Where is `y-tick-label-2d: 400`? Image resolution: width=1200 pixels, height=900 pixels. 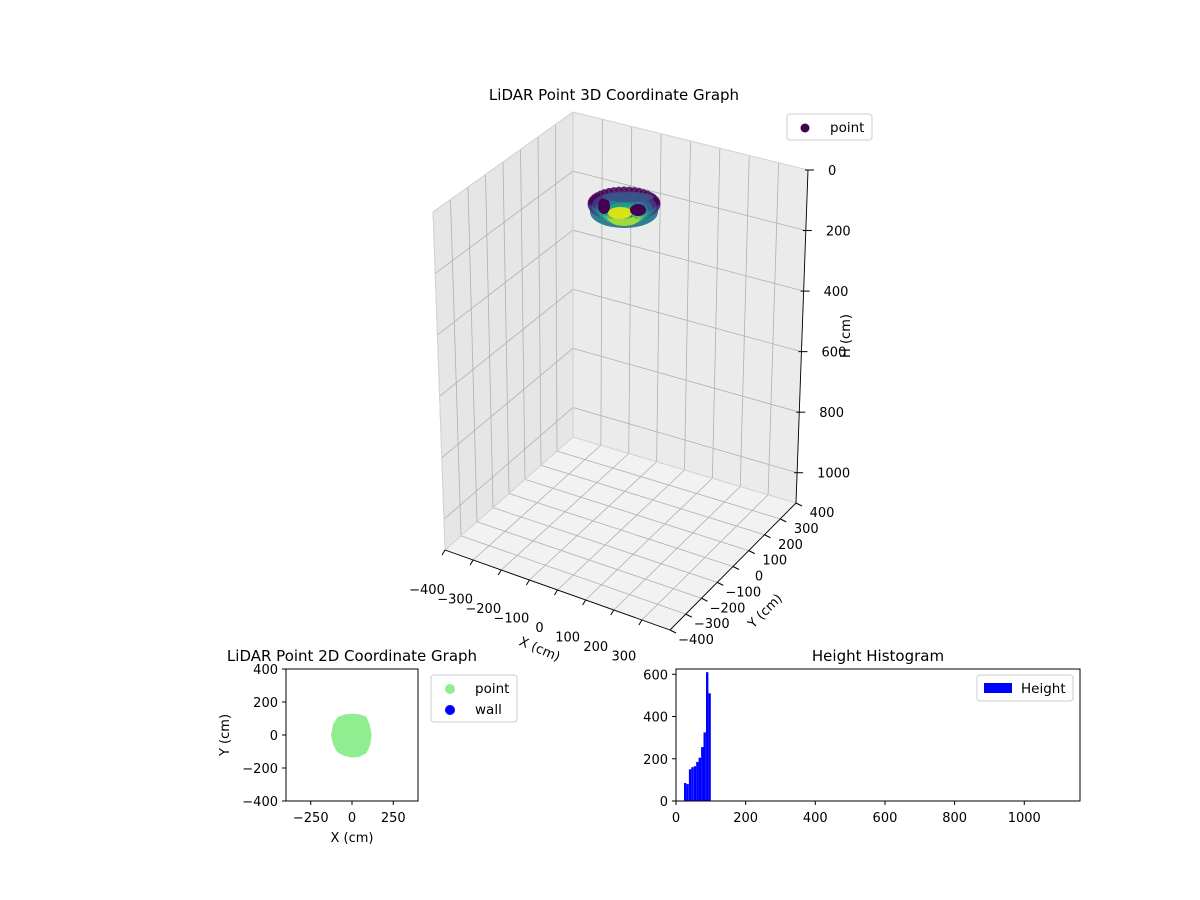
y-tick-label-2d: 400 is located at coordinates (265, 670).